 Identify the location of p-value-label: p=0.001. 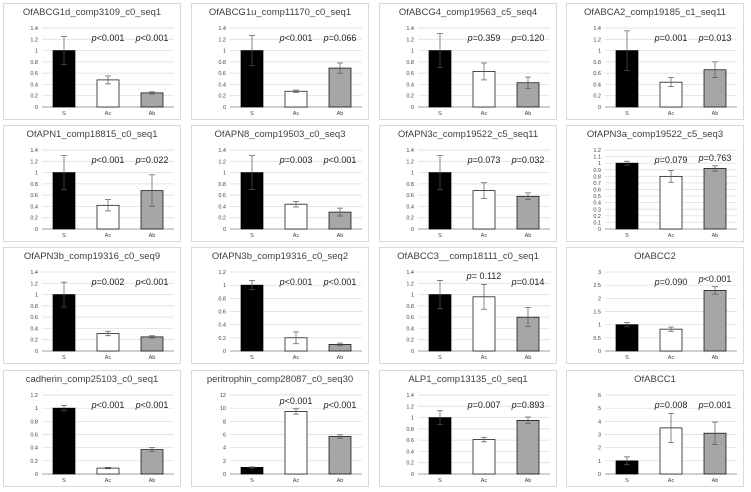
(671, 38).